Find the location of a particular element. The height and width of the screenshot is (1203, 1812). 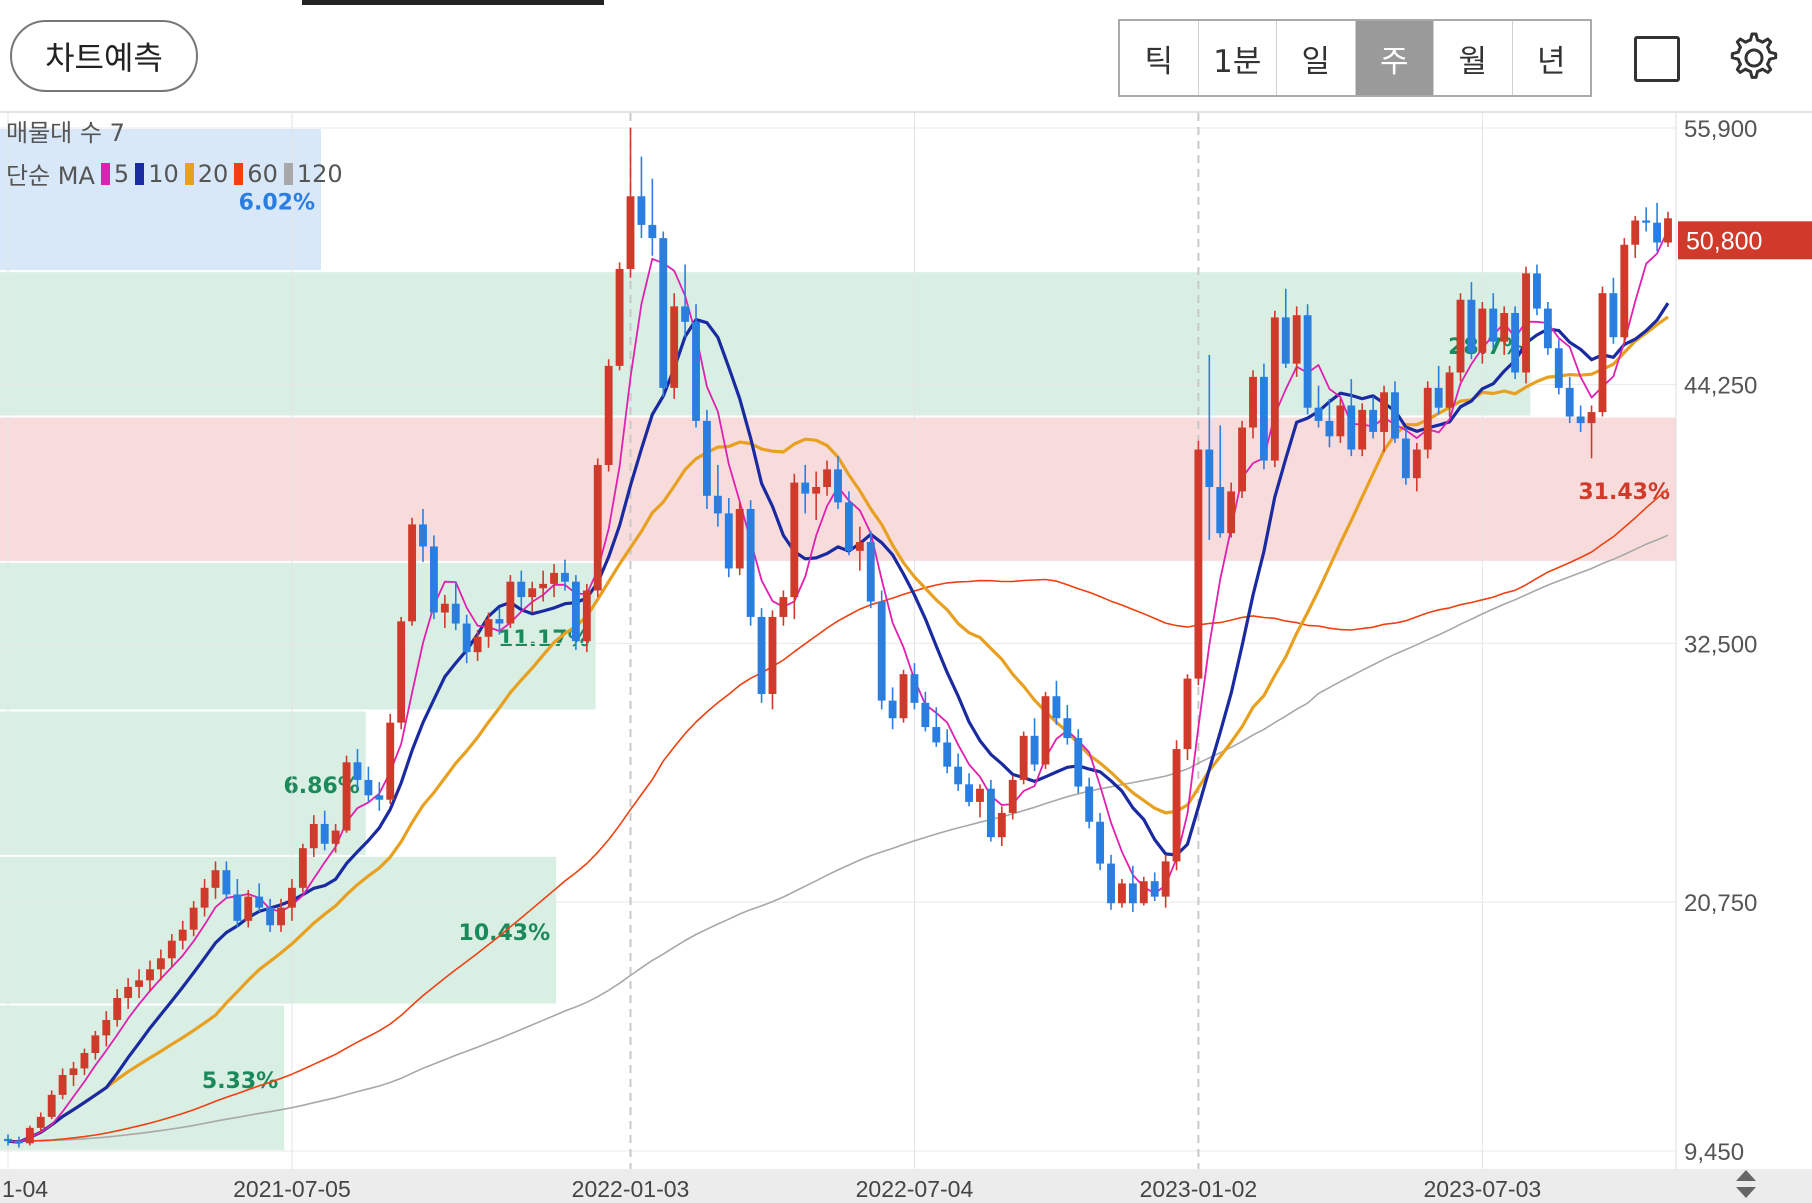

chart-predict-button: 차트예측 is located at coordinates (104, 56).